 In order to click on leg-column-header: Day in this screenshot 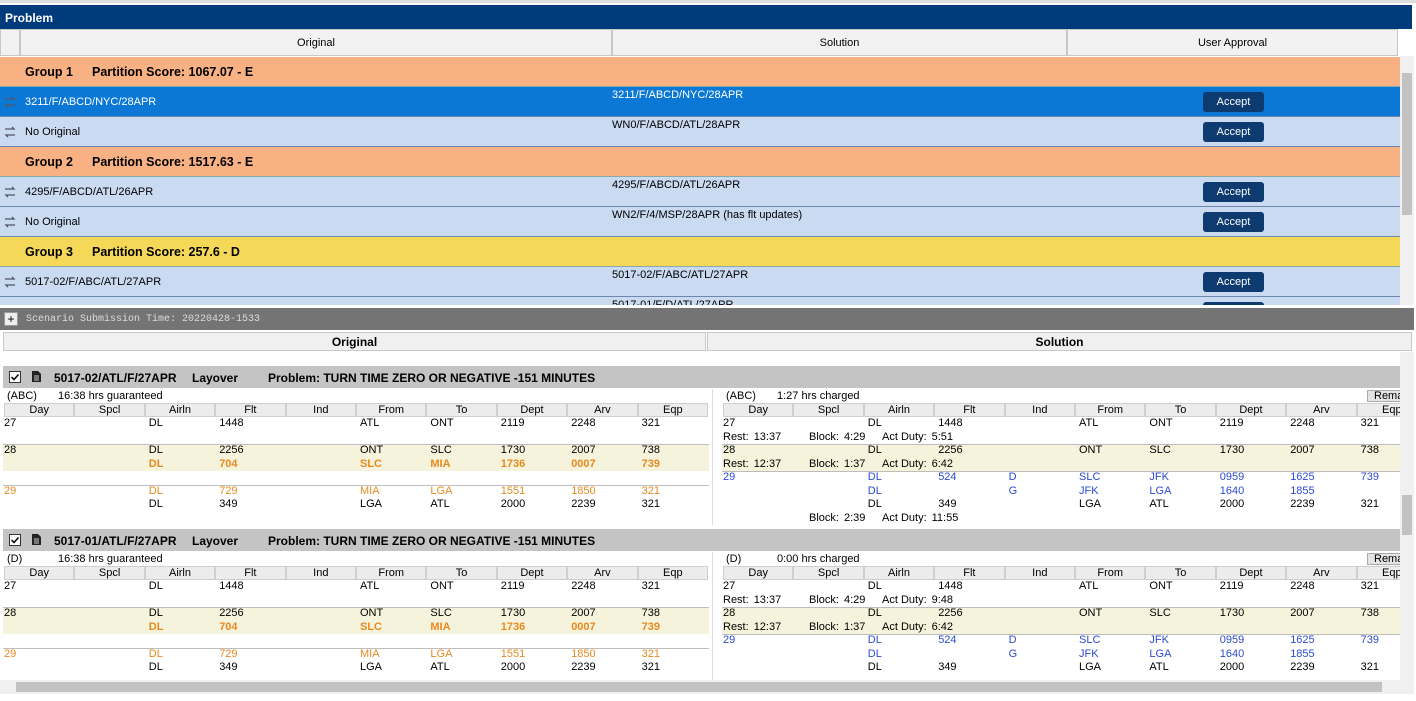, I will do `click(39, 573)`.